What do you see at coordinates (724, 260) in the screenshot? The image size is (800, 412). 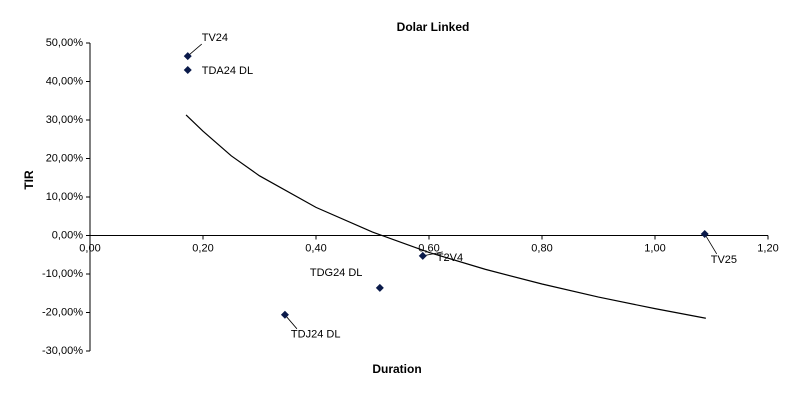 I see `point-label: TV25` at bounding box center [724, 260].